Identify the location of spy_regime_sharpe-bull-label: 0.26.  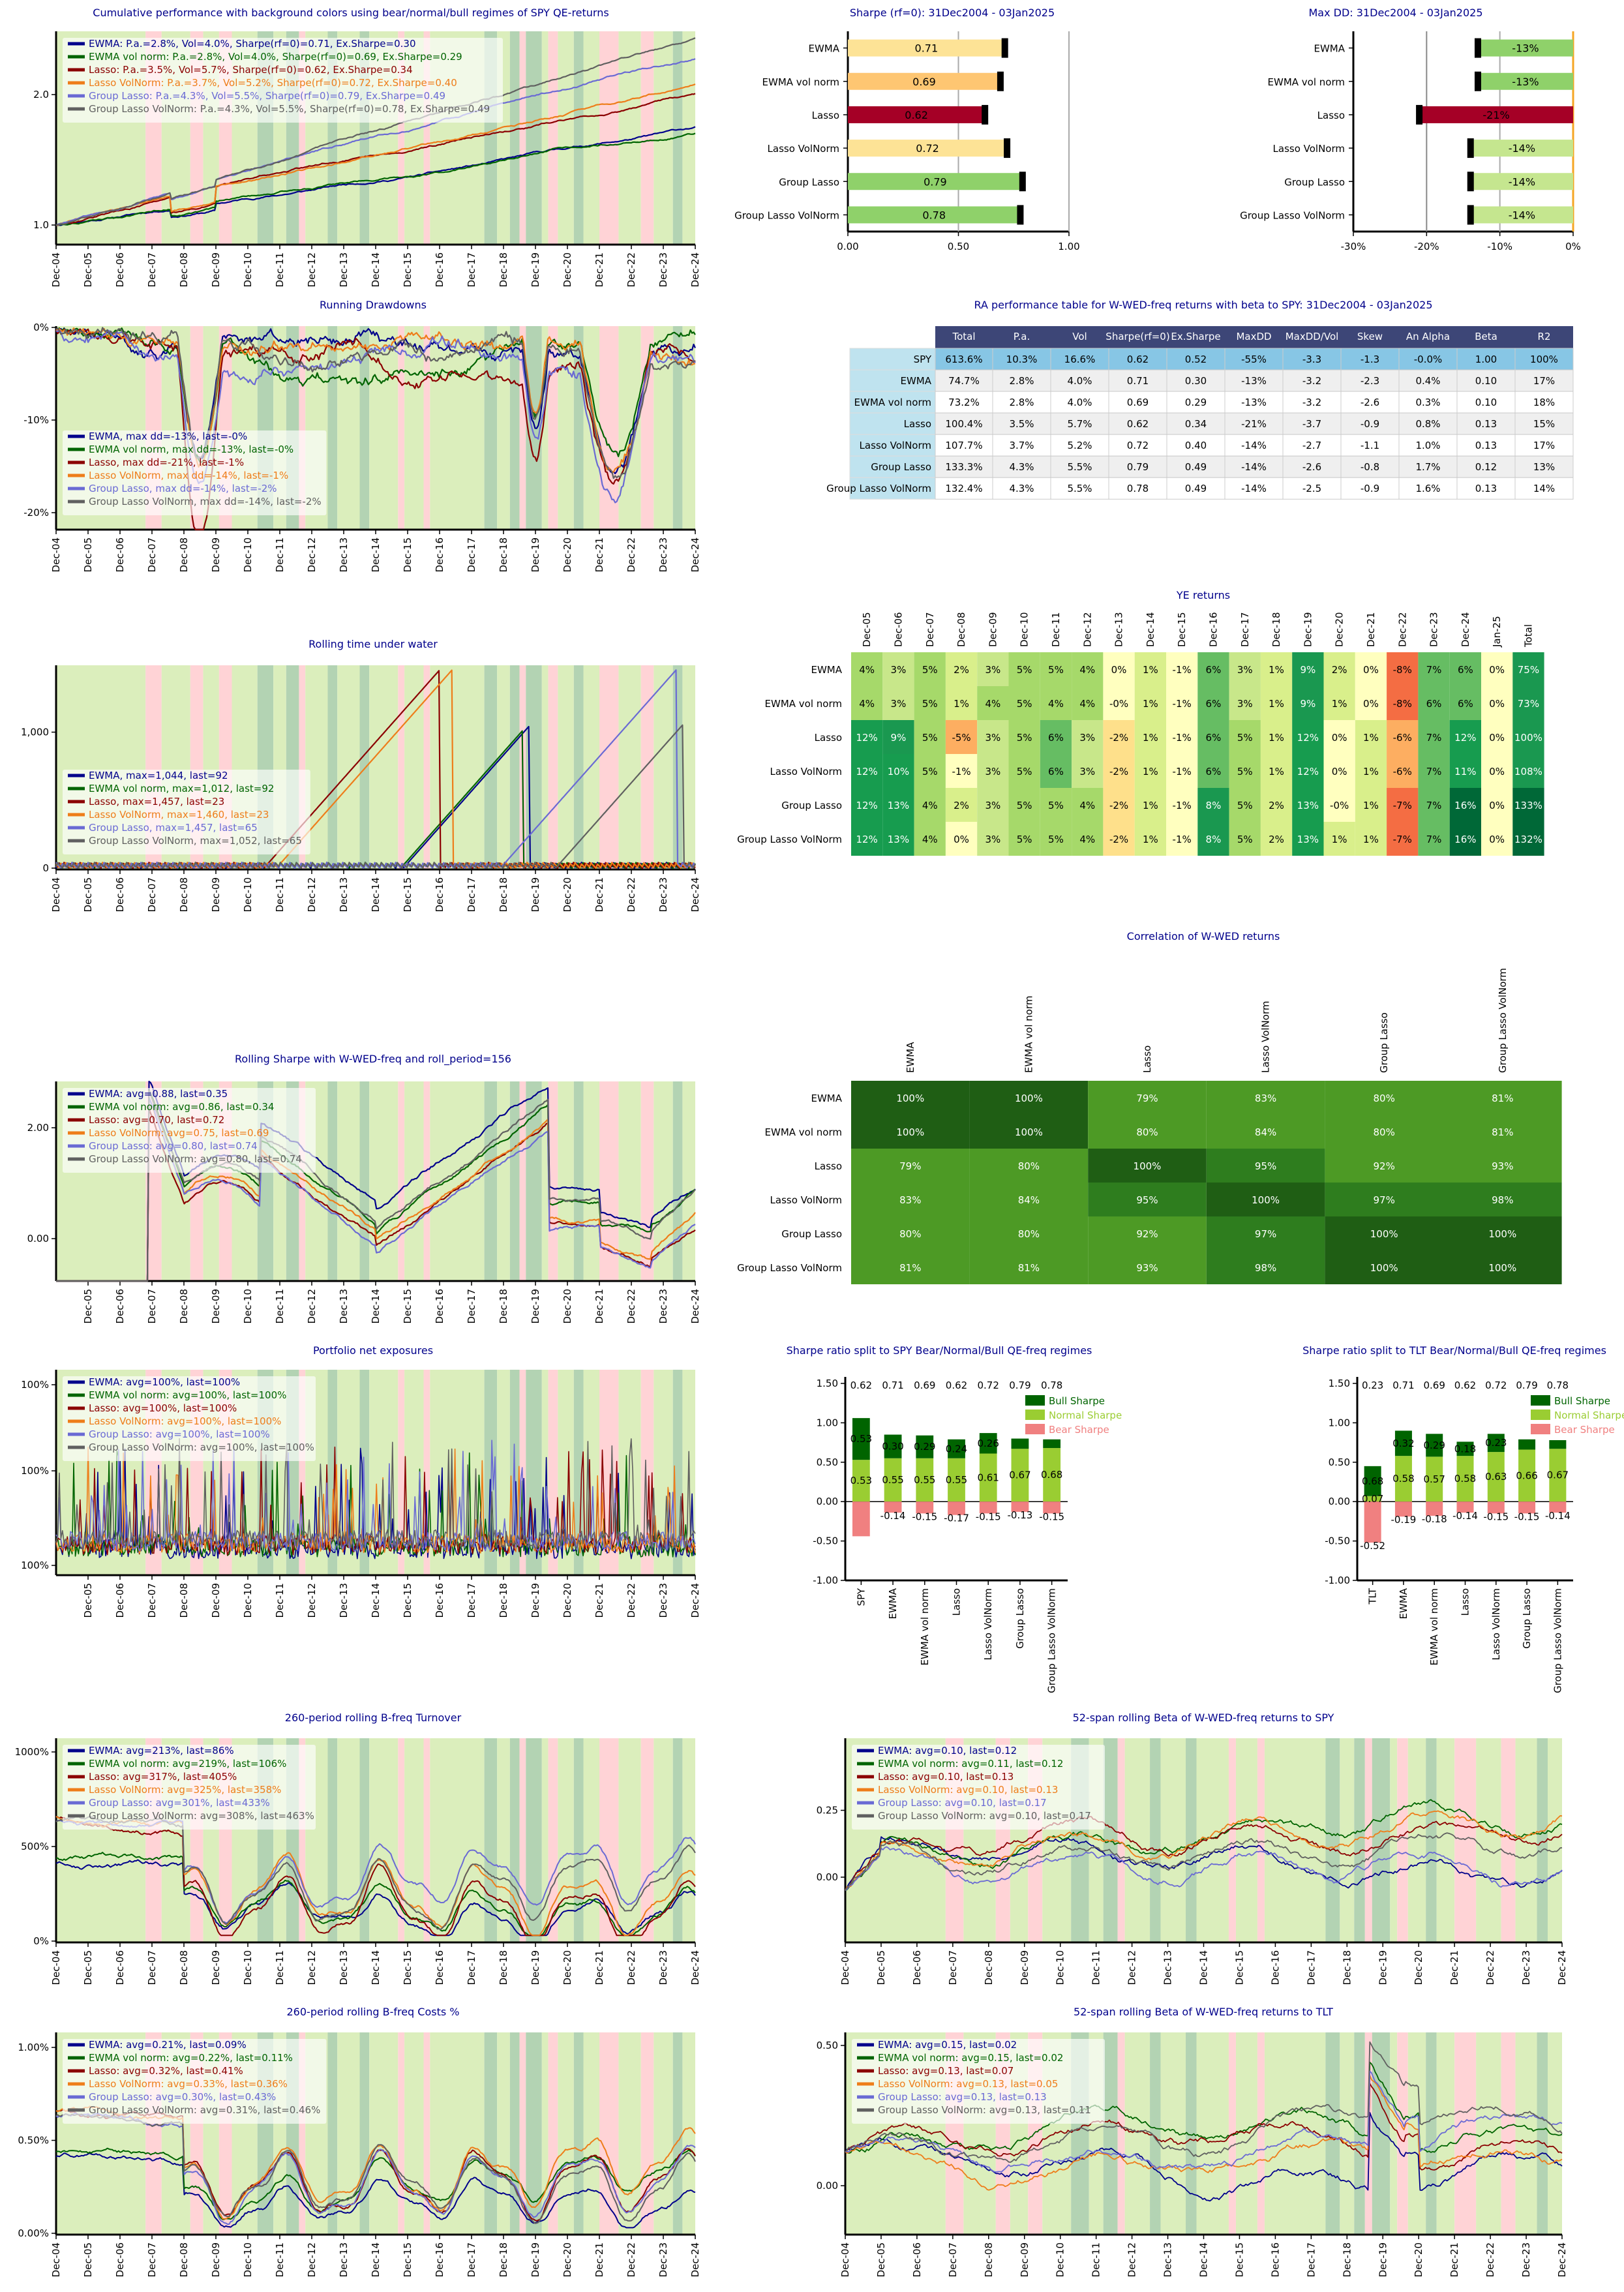
(988, 1443).